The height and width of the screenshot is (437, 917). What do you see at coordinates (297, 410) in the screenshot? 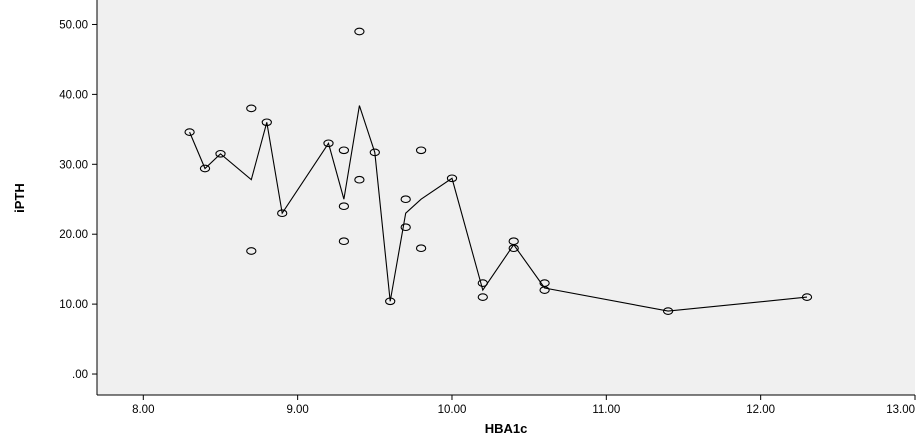
I see `x-tick-label: 9.00` at bounding box center [297, 410].